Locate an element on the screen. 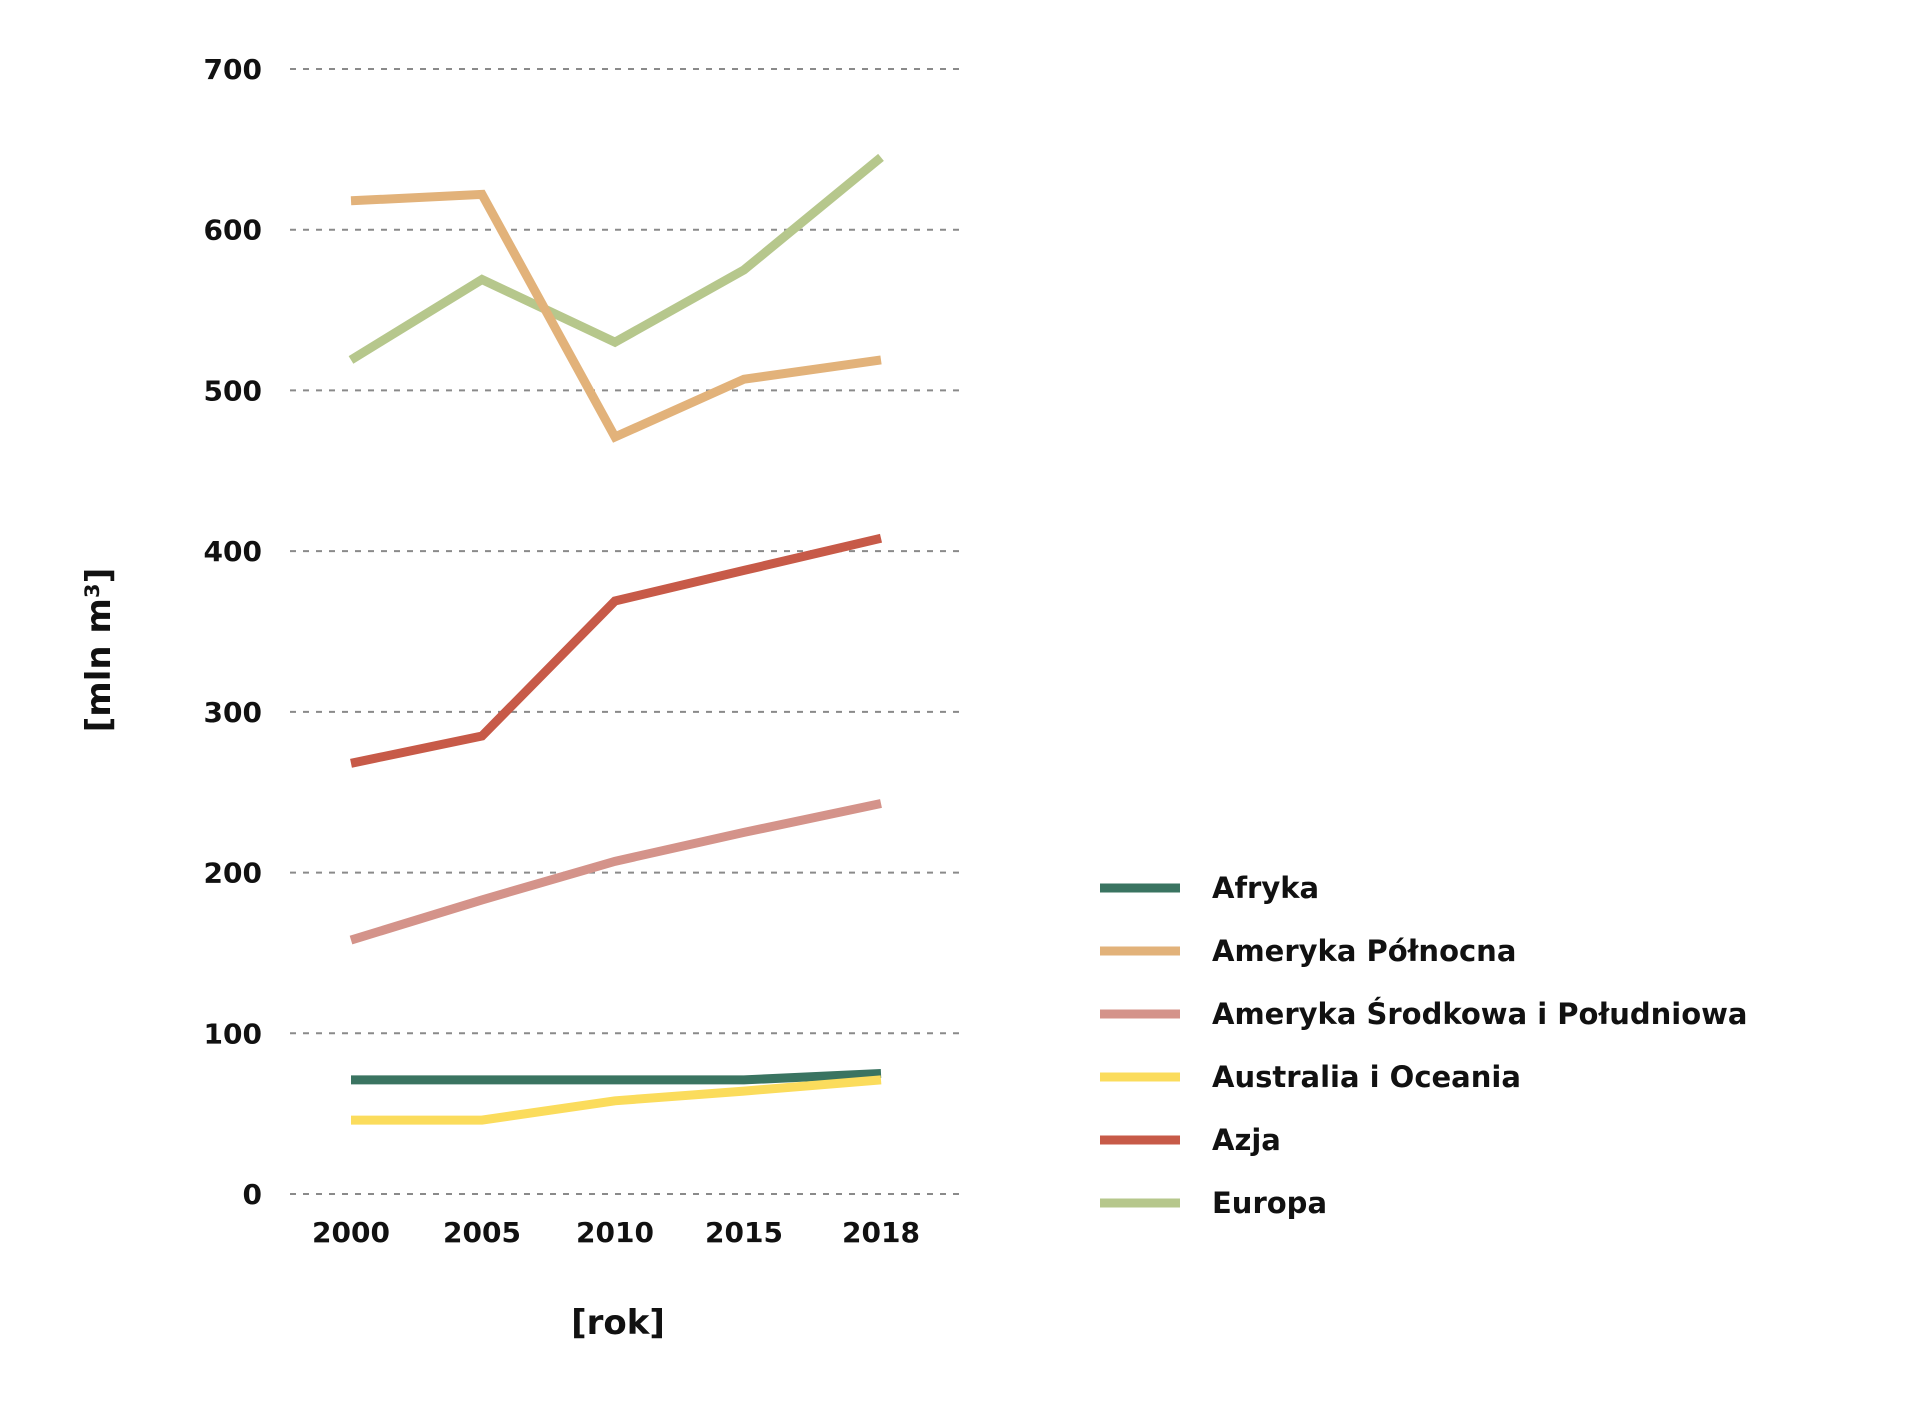  x-axis-ticks: 2000 2005 2010 2015 2018 is located at coordinates (616, 1232).